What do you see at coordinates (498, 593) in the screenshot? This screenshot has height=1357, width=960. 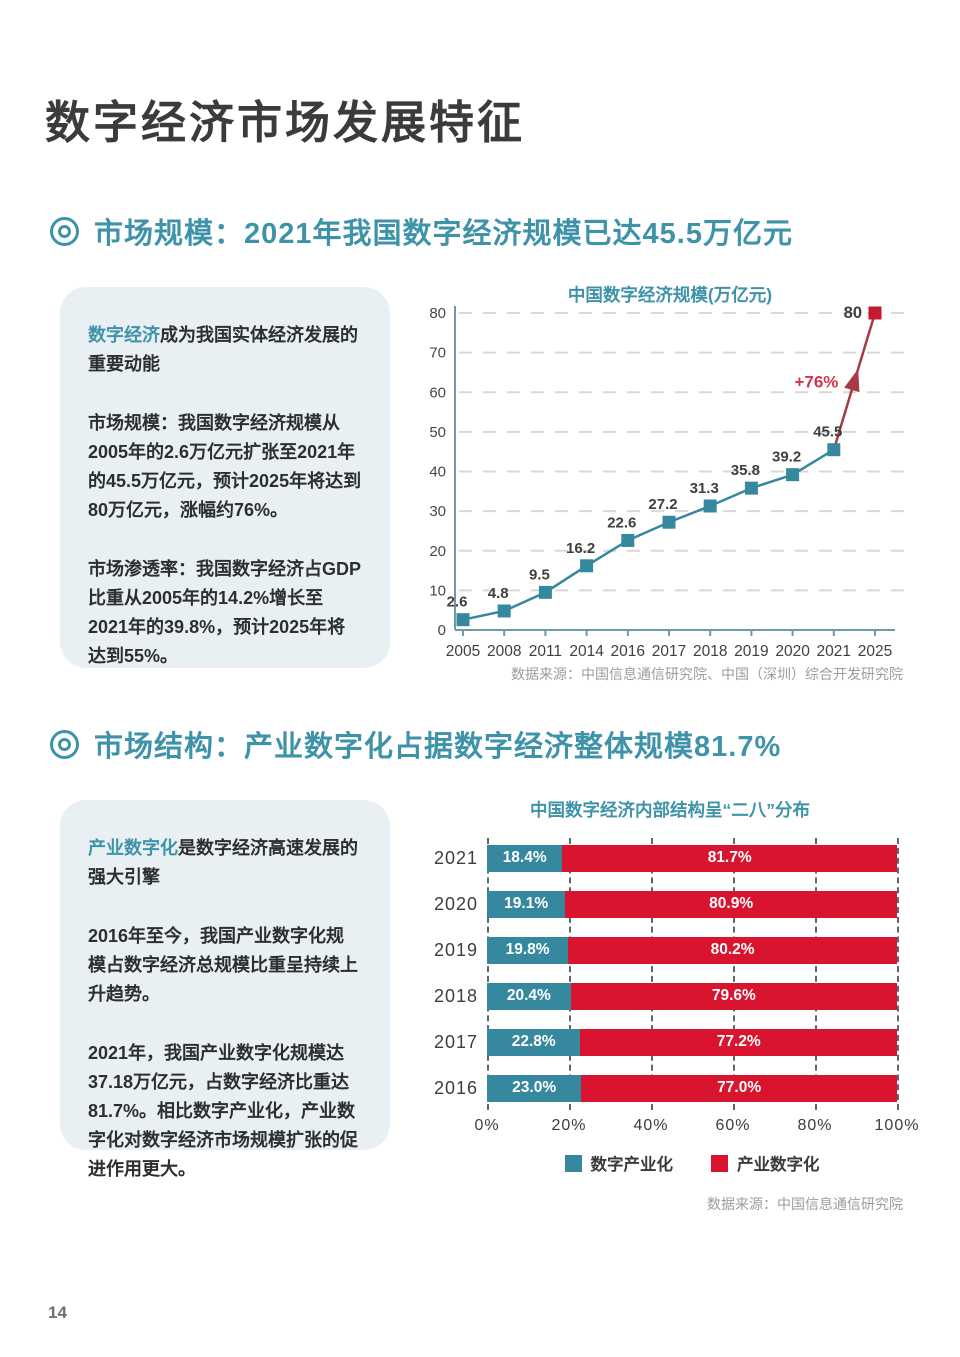 I see `data-point-label: 4.8` at bounding box center [498, 593].